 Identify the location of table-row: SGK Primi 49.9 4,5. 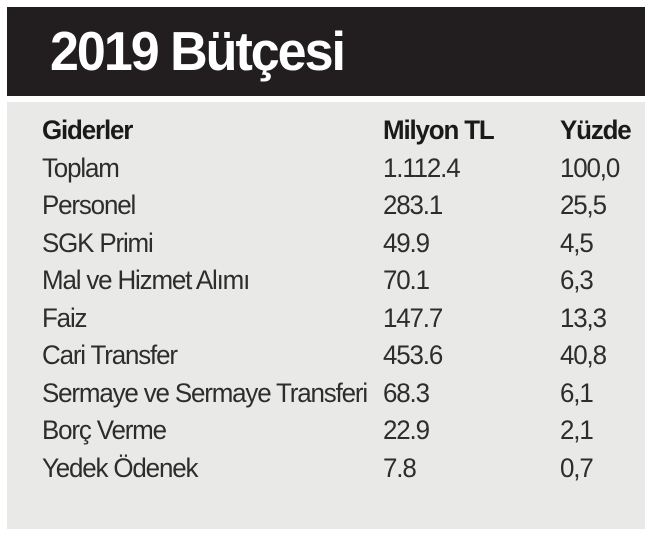
(326, 244).